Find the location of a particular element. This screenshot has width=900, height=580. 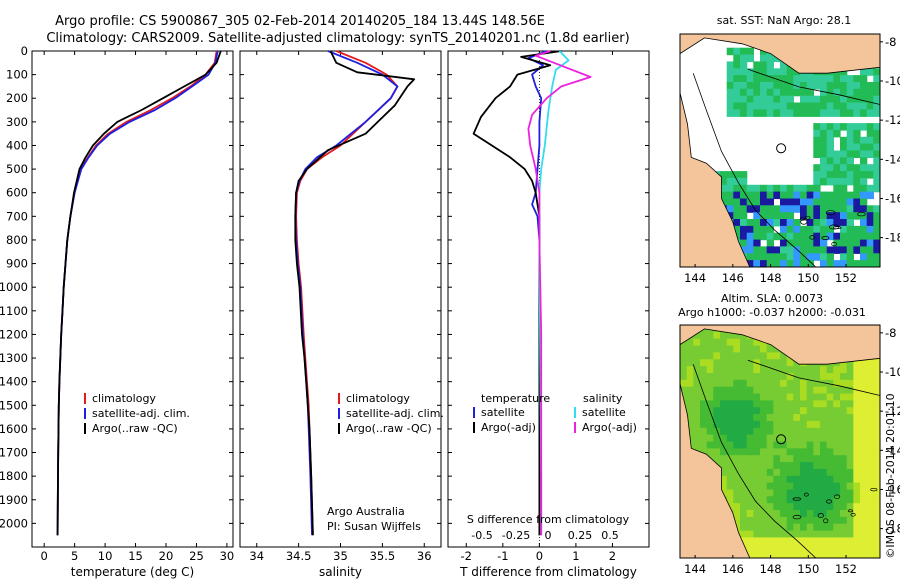

sla-map-title: Altim. SLA: 0.0073 is located at coordinates (772, 298).